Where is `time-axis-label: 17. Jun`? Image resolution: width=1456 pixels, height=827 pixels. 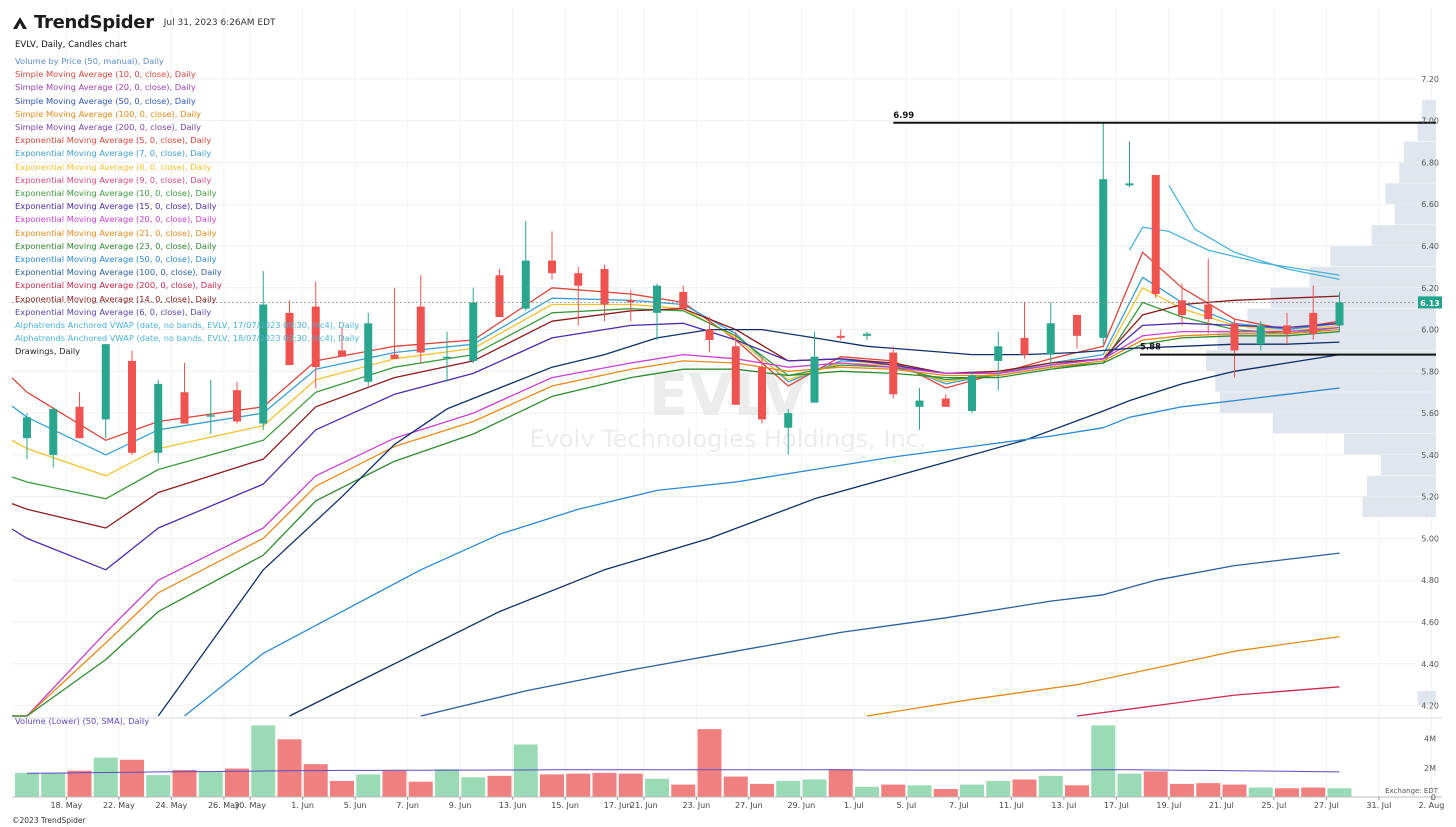 time-axis-label: 17. Jun is located at coordinates (618, 805).